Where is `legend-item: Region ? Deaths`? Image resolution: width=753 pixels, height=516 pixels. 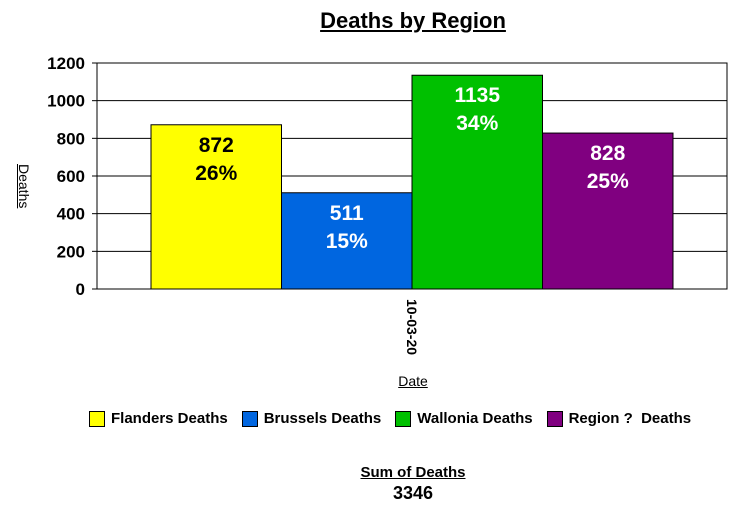
legend-item: Region ? Deaths is located at coordinates (619, 418).